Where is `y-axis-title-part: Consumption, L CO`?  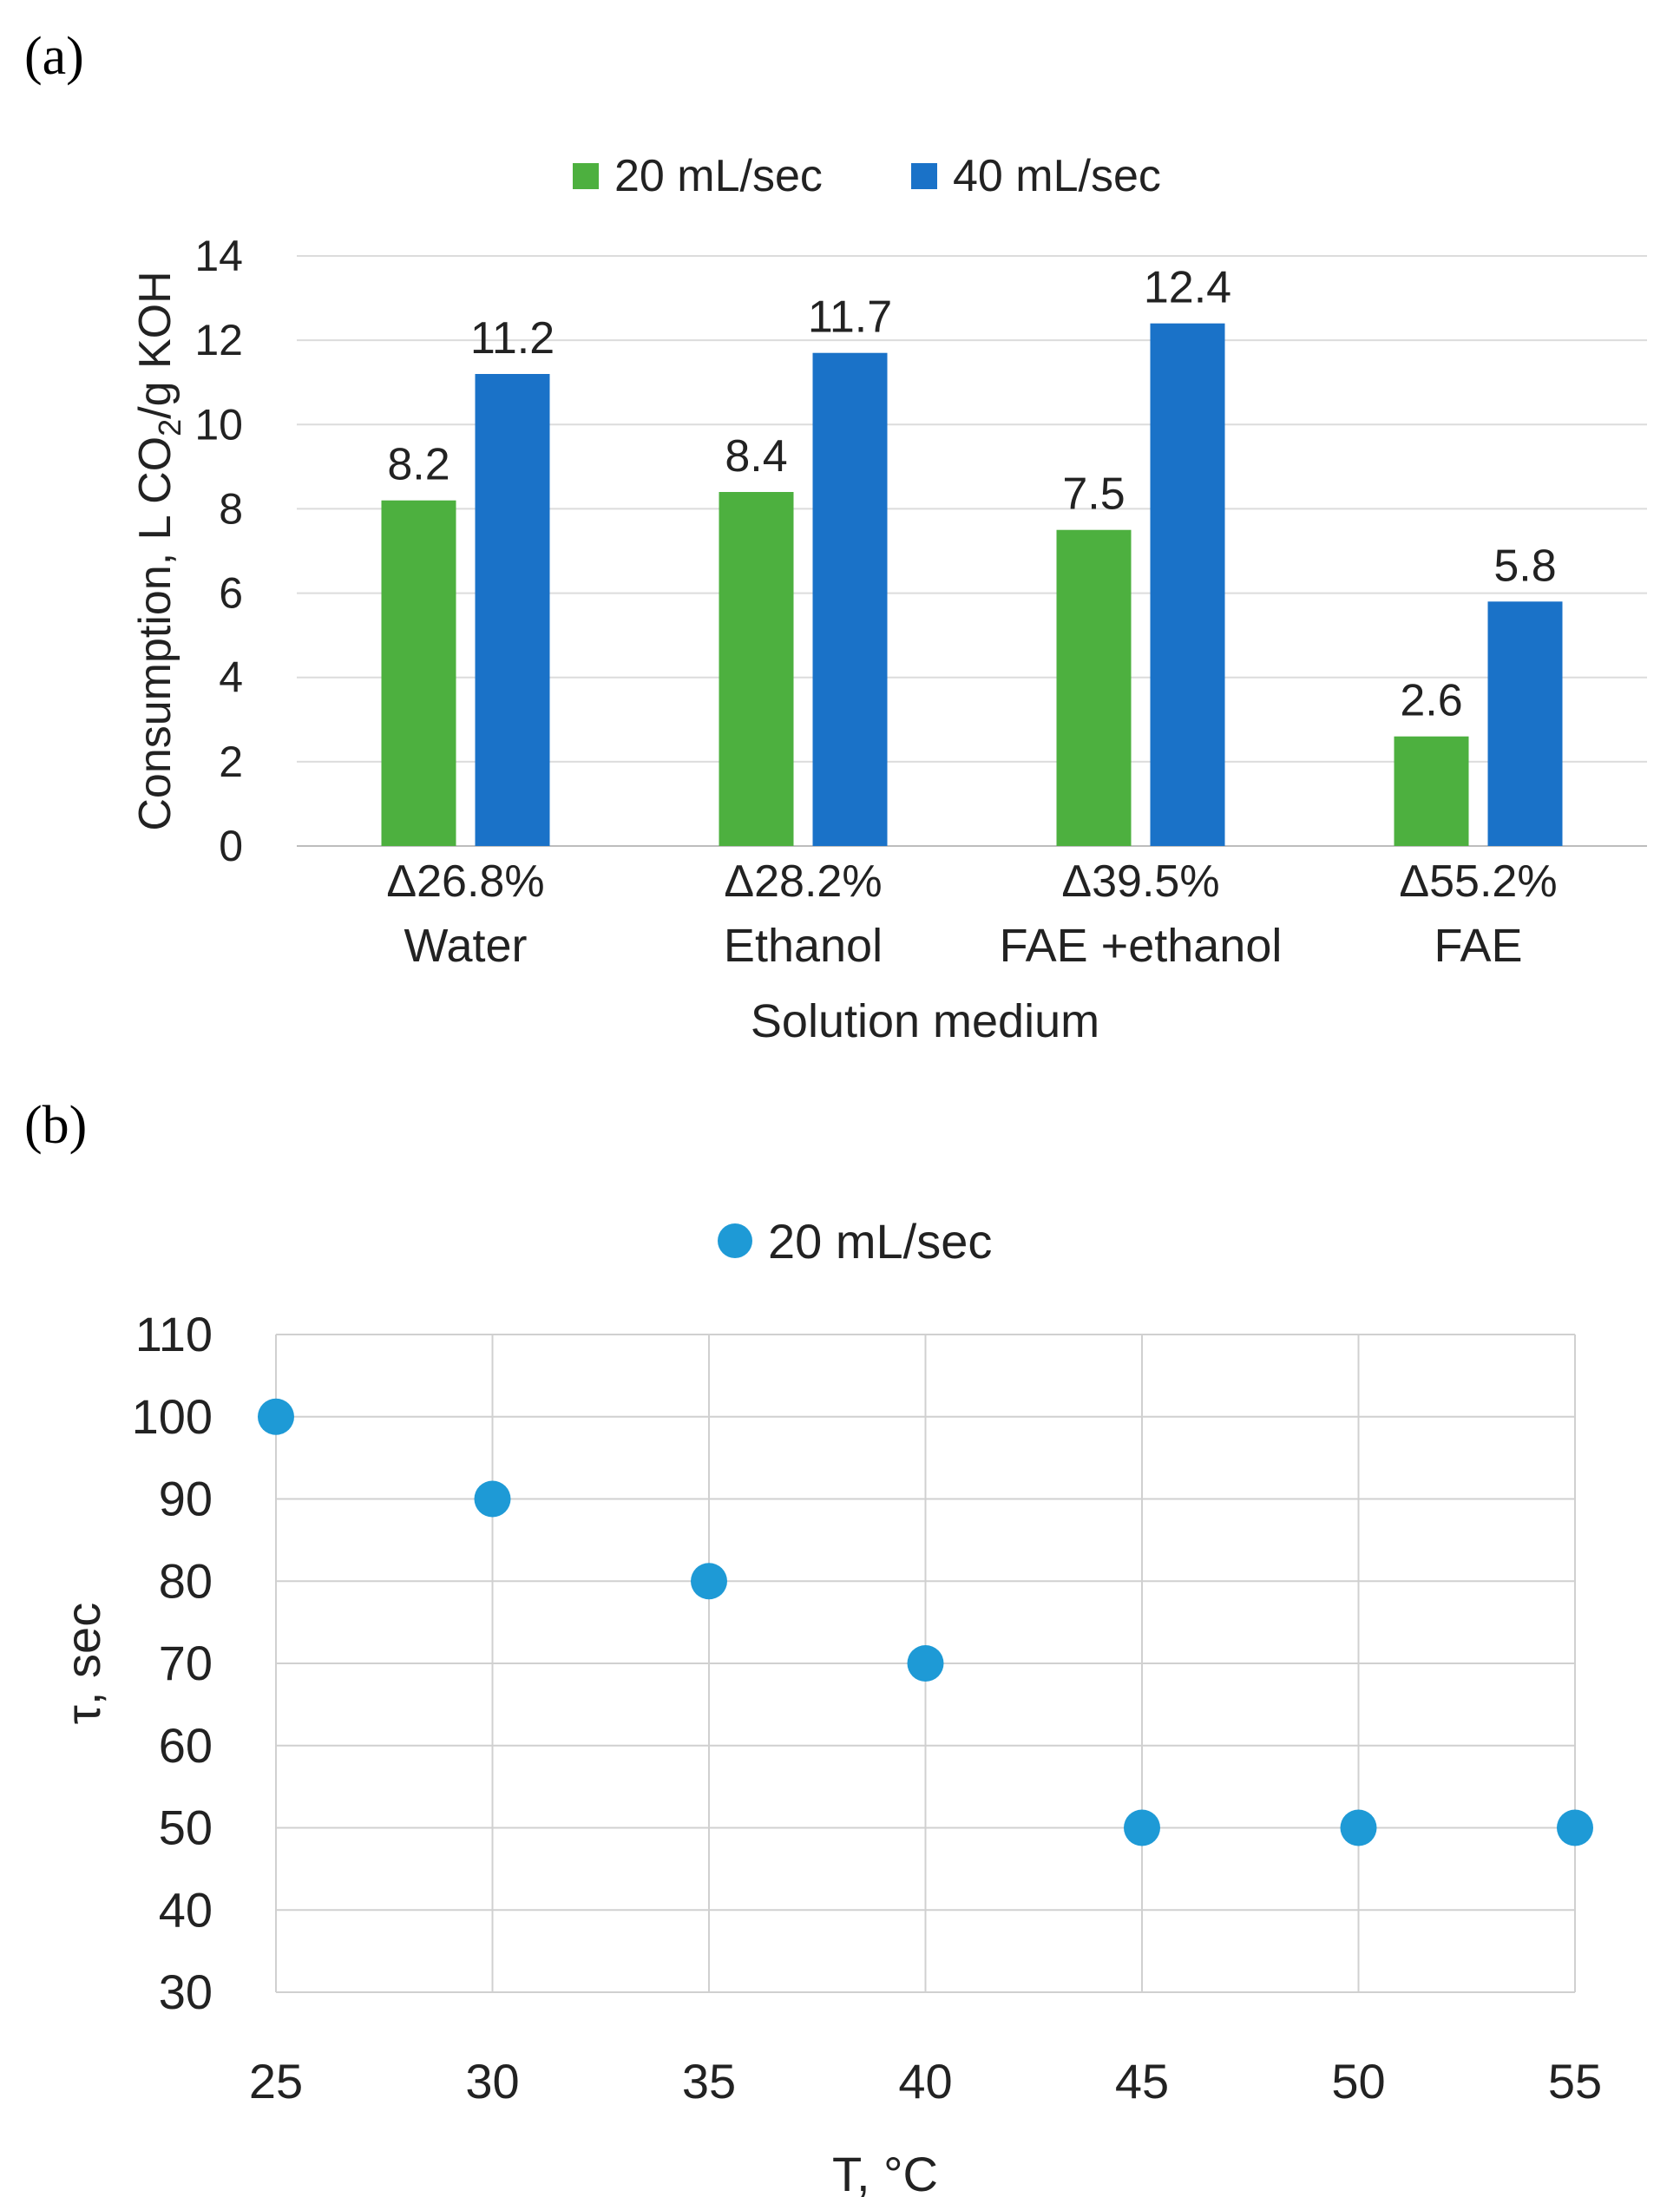
y-axis-title-part: Consumption, L CO is located at coordinates (155, 633).